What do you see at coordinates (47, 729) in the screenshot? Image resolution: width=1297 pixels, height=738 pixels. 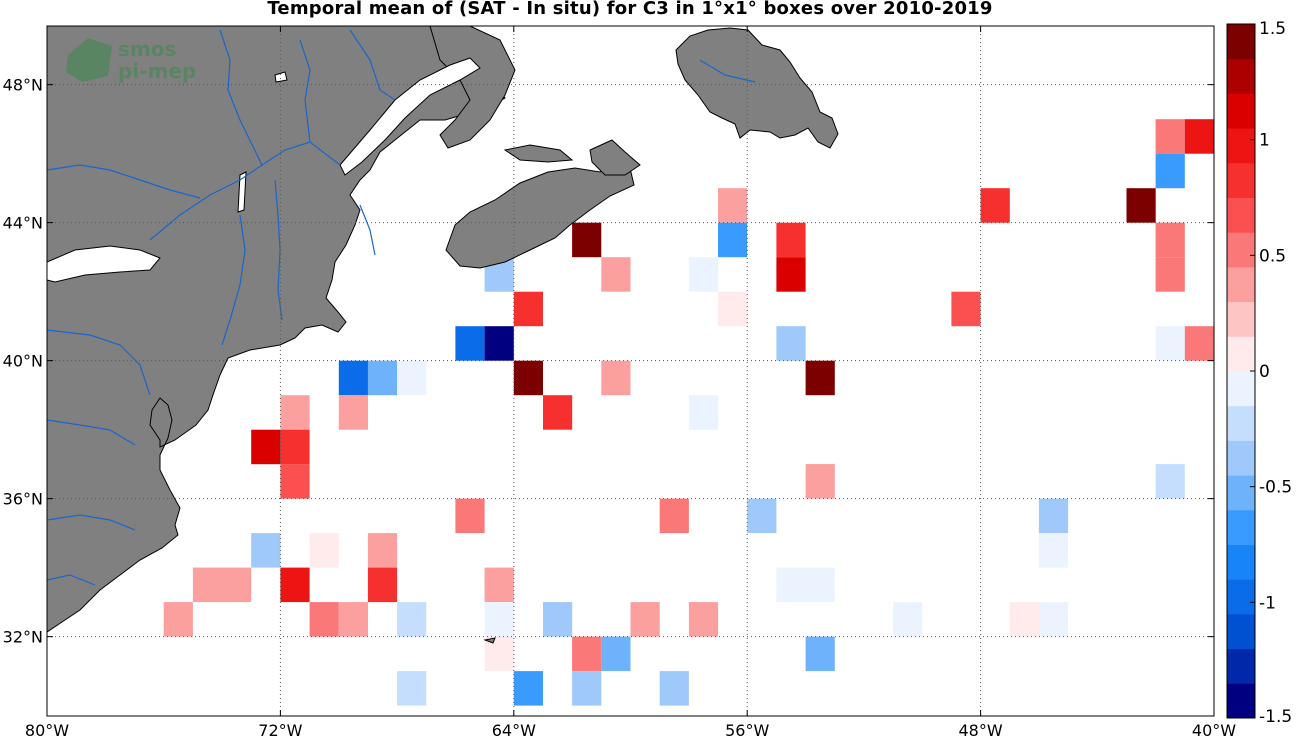 I see `x-tick-label: 80°W` at bounding box center [47, 729].